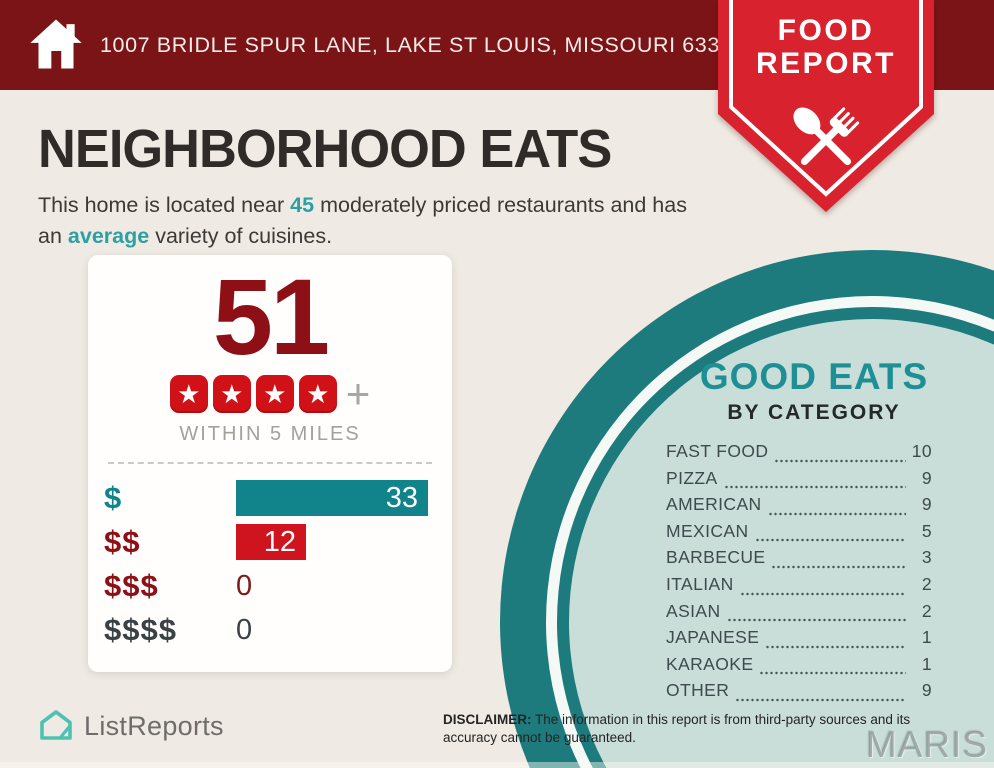 The width and height of the screenshot is (994, 768). What do you see at coordinates (799, 507) in the screenshot?
I see `list-item: AMERICAN 9` at bounding box center [799, 507].